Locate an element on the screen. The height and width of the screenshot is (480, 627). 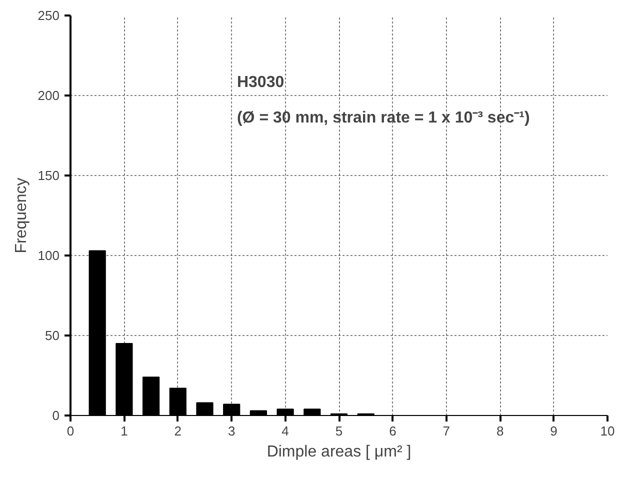
x-tick-label: 2 is located at coordinates (178, 431).